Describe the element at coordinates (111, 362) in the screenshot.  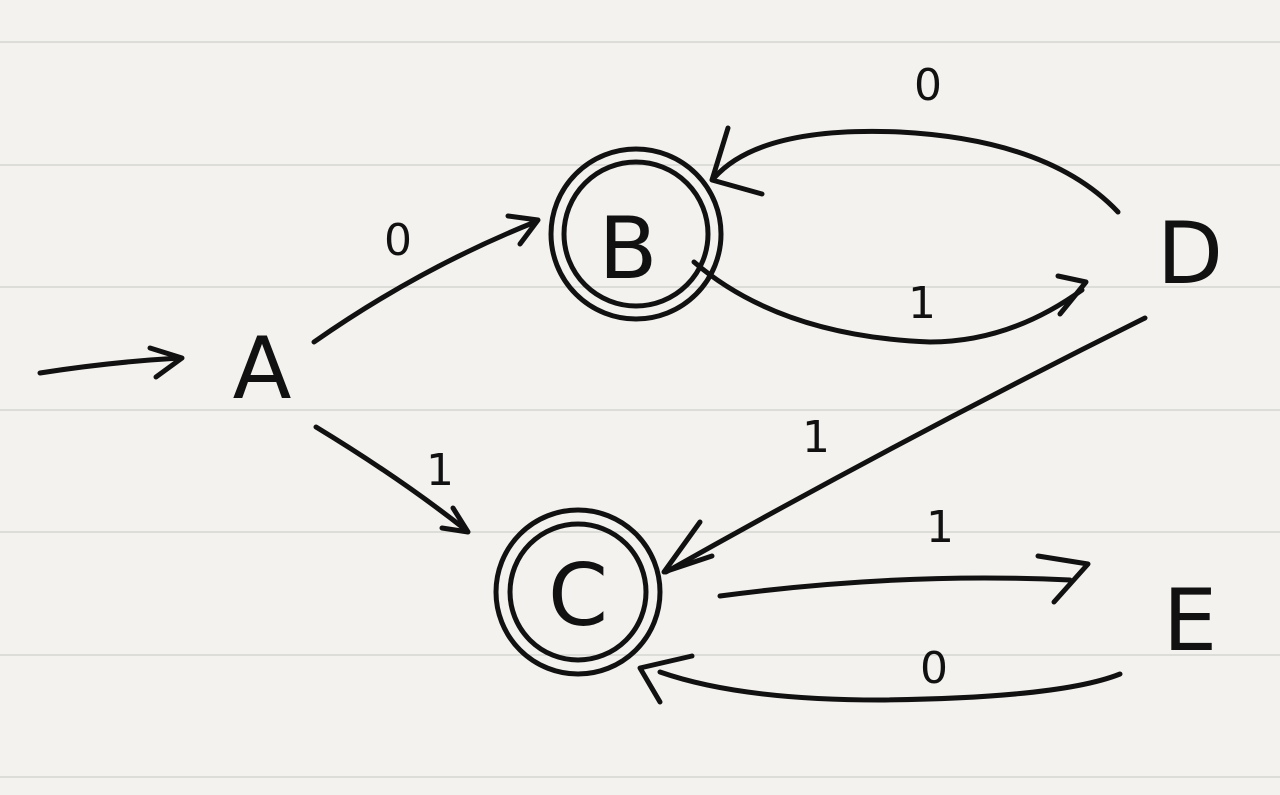
I see `start-arrow` at that location.